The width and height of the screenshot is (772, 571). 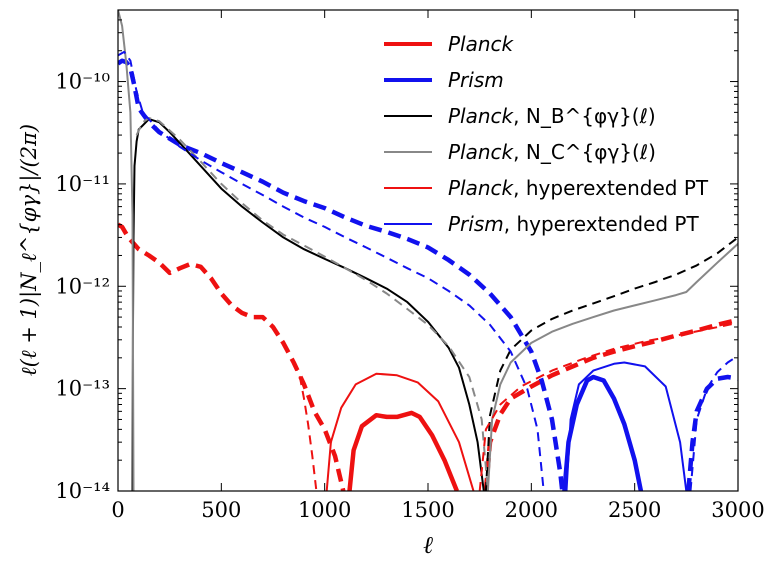 I want to click on y-axis-label: ℓ(ℓ + 1)|N_ℓ^{φγ}|/(2π), so click(x=29, y=250).